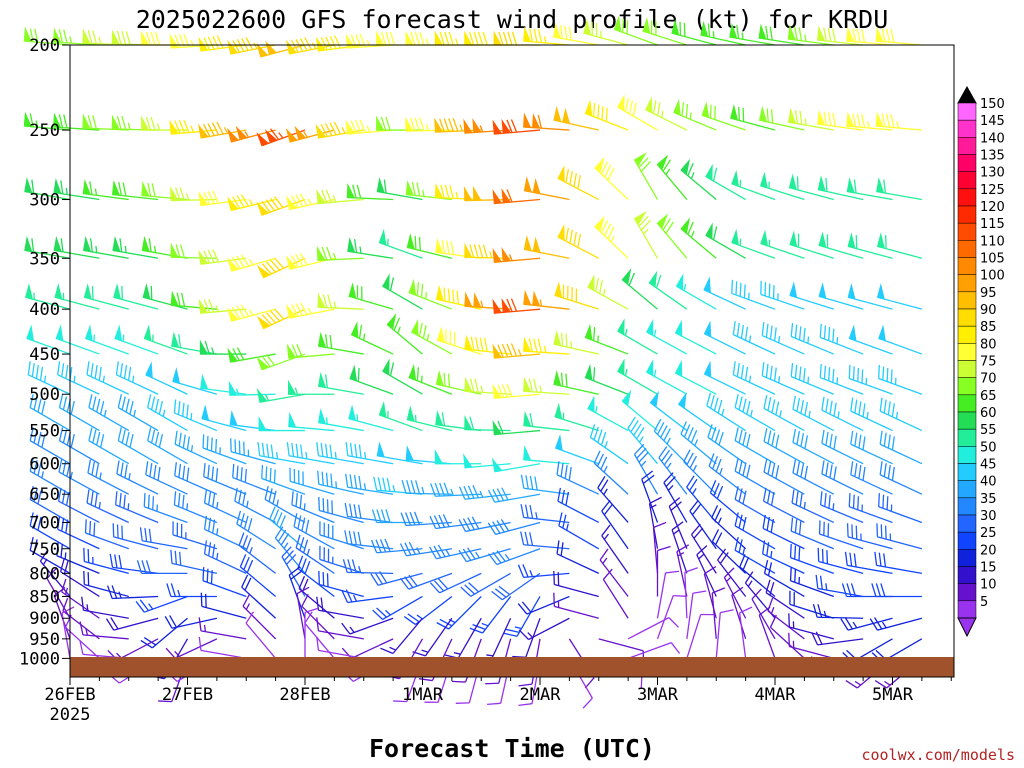 The image size is (1024, 768). Describe the element at coordinates (988, 362) in the screenshot. I see `colorbar-label: 75` at that location.